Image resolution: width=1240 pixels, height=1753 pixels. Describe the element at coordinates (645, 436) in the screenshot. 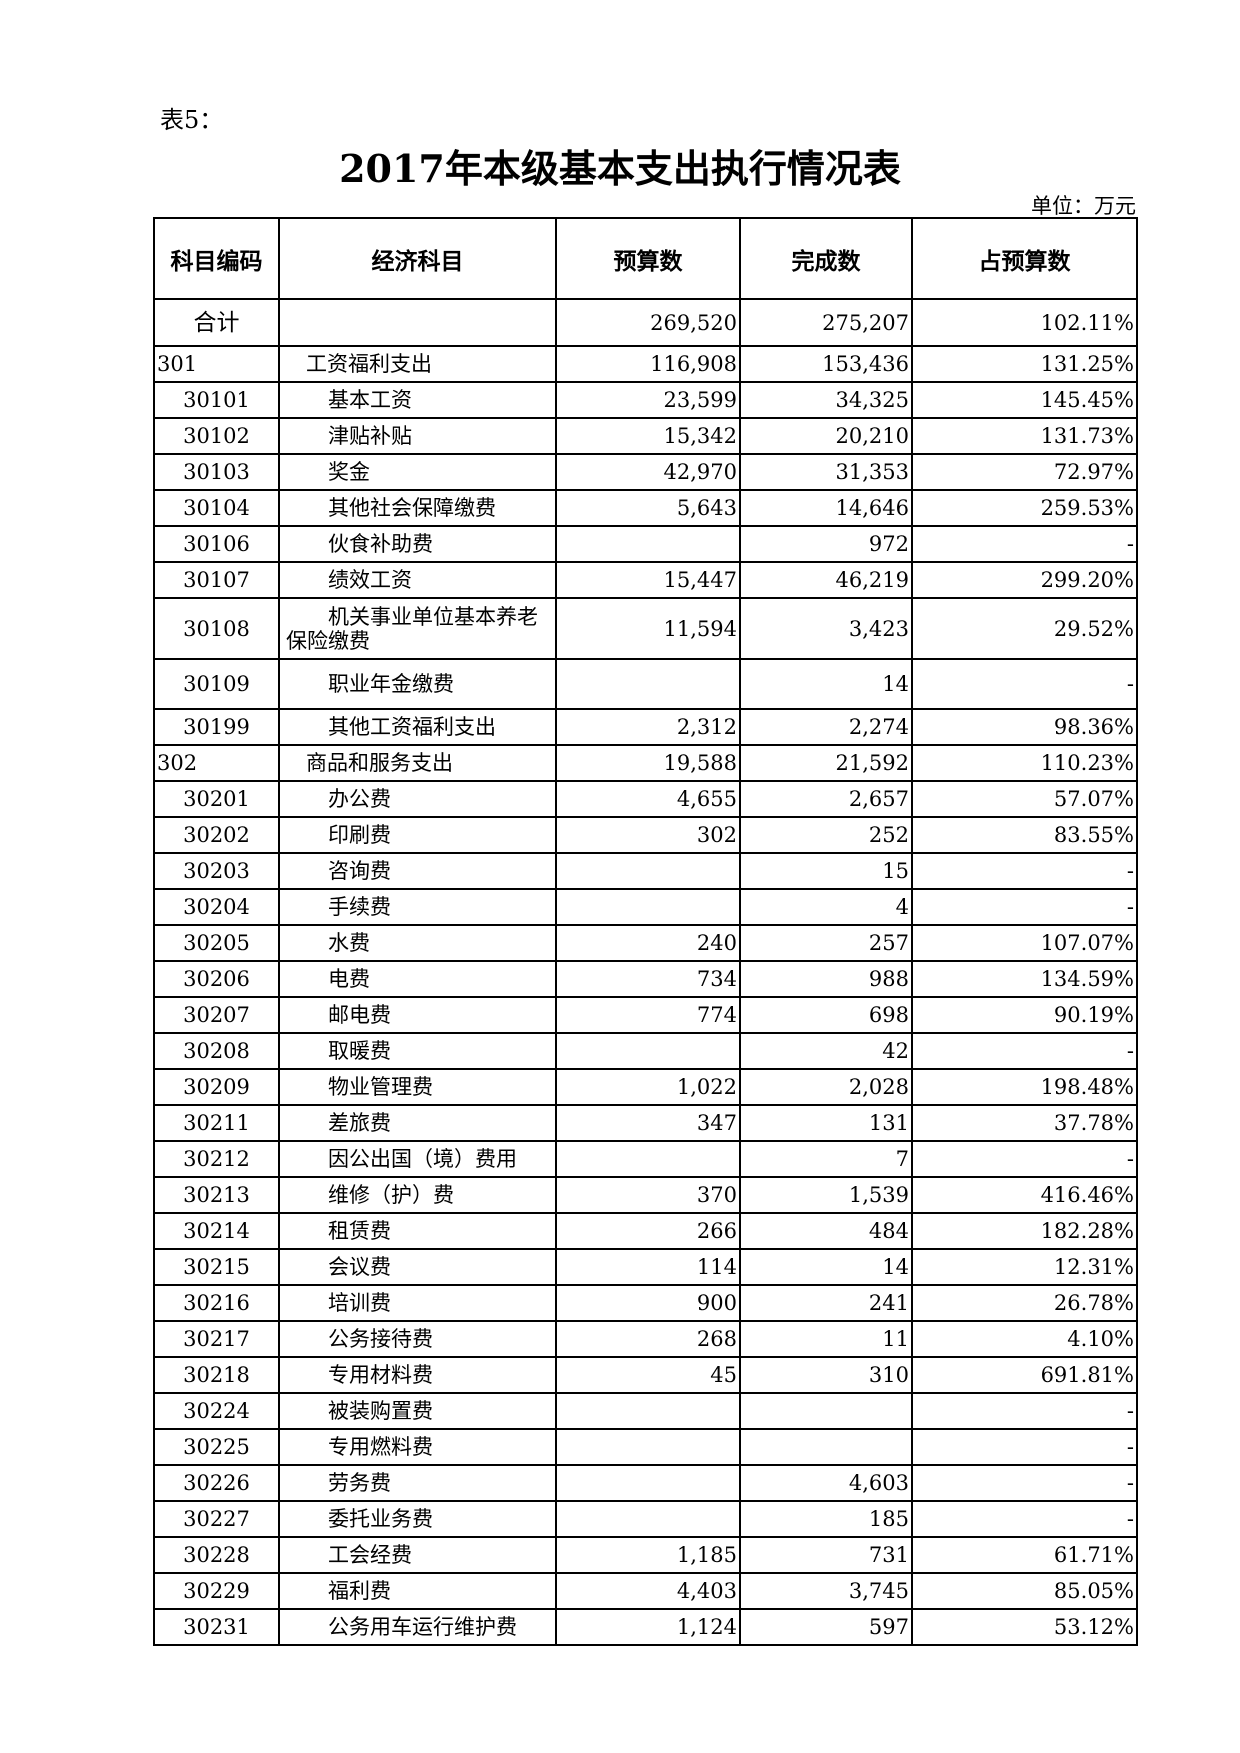

I see `table-row: 30102 津贴补贴 15,342 20,210 131.73%` at that location.